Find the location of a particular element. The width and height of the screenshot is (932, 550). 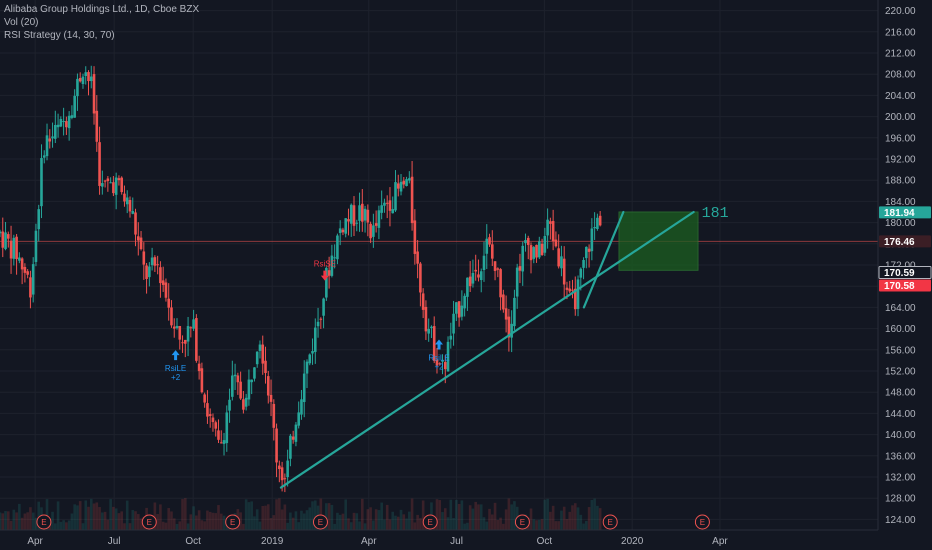

strategy-indicator-label: RSI Strategy (14, 30, 70) is located at coordinates (59, 35).